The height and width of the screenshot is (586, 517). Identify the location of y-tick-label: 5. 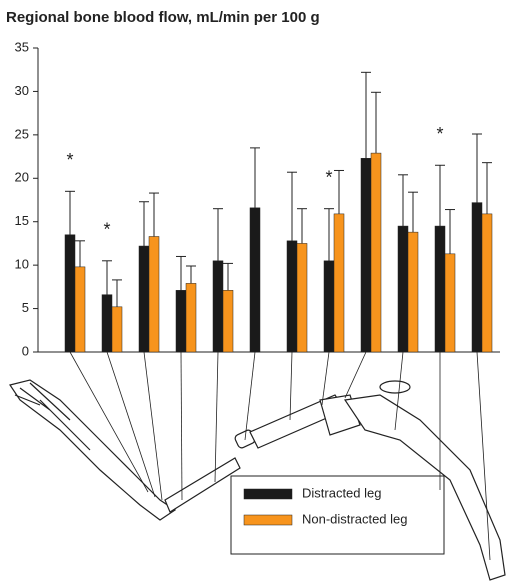
(25, 307).